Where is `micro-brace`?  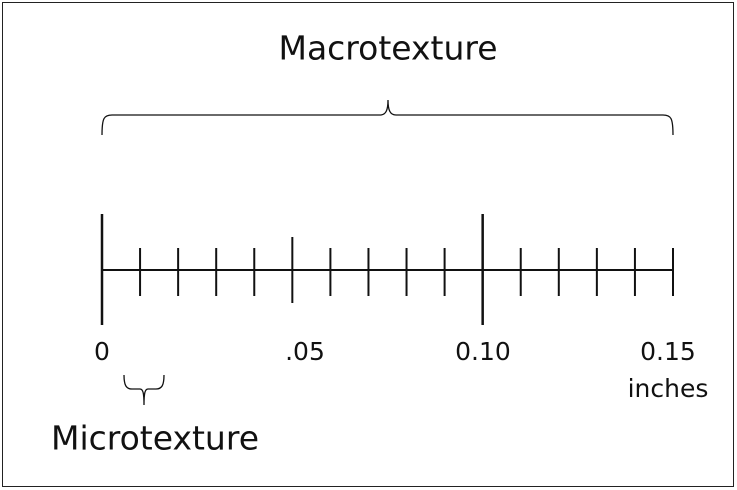
micro-brace is located at coordinates (144, 390).